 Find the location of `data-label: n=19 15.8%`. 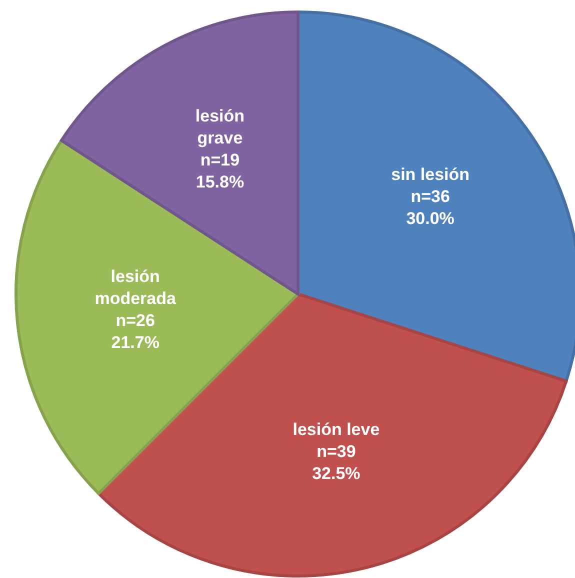

data-label: n=19 15.8% is located at coordinates (220, 171).